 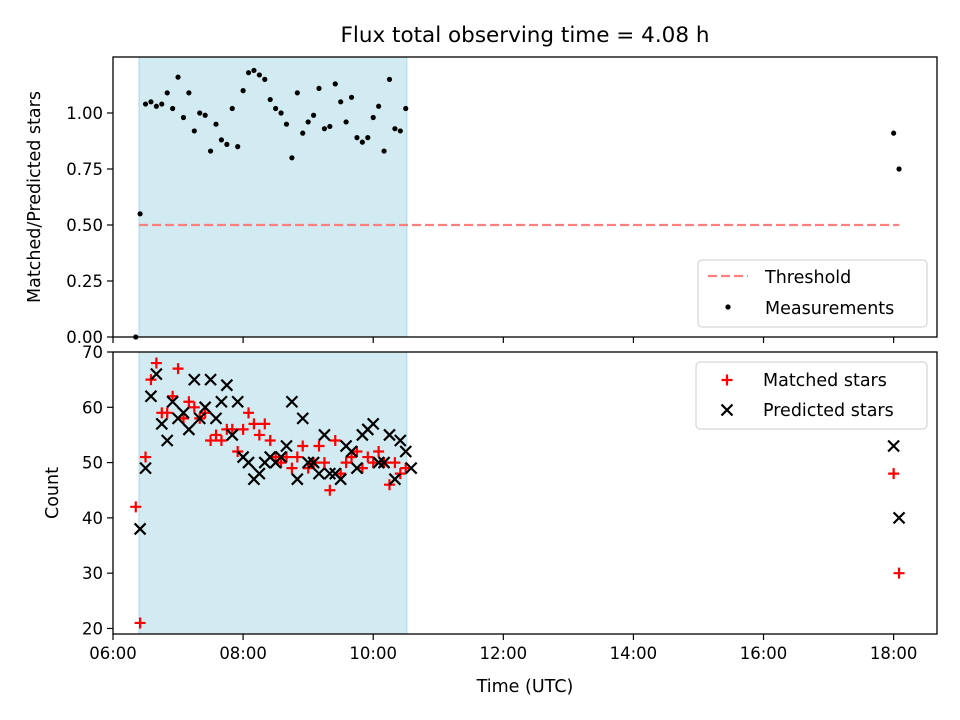 I want to click on x-tick-label: 06:00, so click(x=113, y=653).